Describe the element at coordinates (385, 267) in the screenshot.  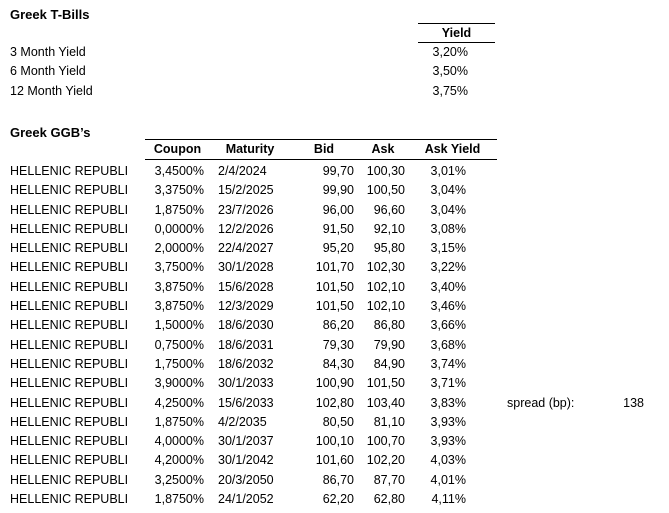
I see `ask-cell: 102,30` at that location.